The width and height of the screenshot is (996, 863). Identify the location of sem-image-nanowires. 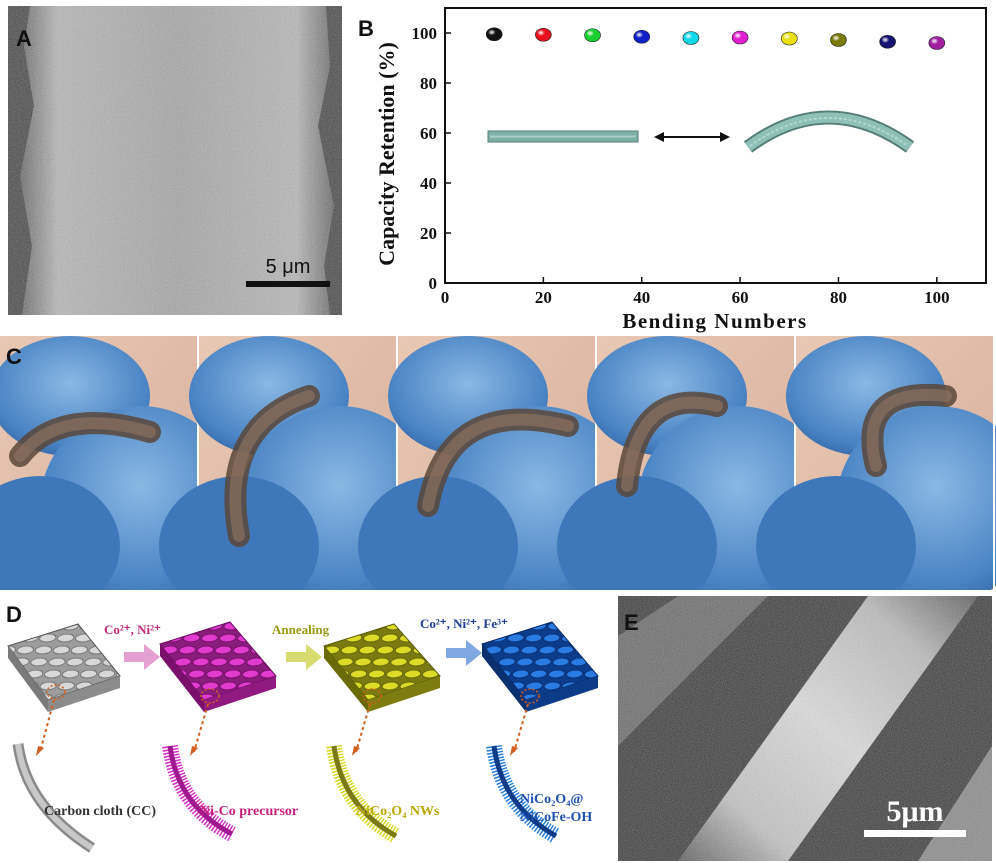
(805, 728).